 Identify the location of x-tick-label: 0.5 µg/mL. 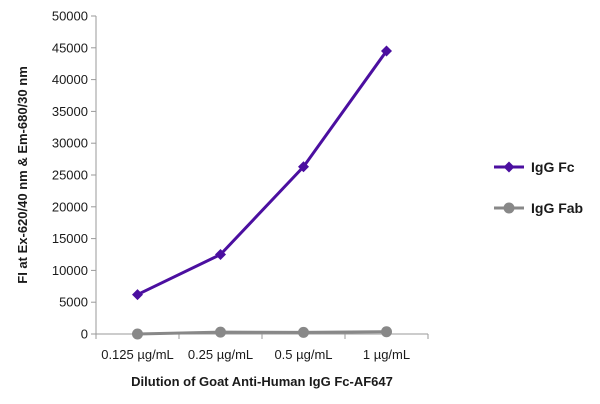
(303, 354).